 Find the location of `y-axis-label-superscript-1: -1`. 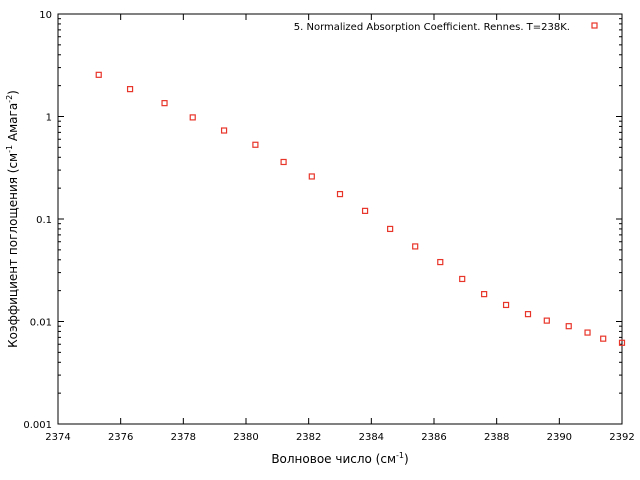

y-axis-label-superscript-1: -1 is located at coordinates (9, 149).